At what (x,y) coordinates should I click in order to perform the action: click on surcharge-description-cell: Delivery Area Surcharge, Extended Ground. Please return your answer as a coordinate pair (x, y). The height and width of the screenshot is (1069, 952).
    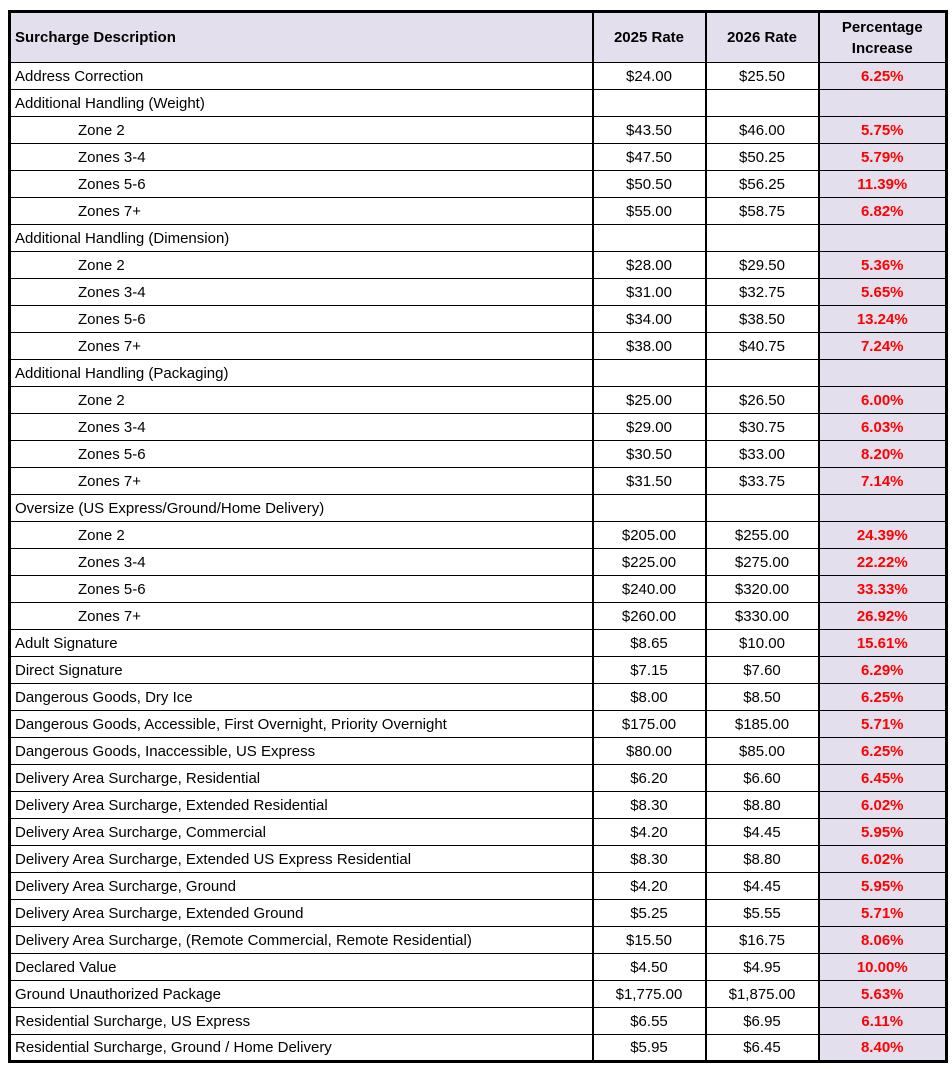
    Looking at the image, I should click on (301, 913).